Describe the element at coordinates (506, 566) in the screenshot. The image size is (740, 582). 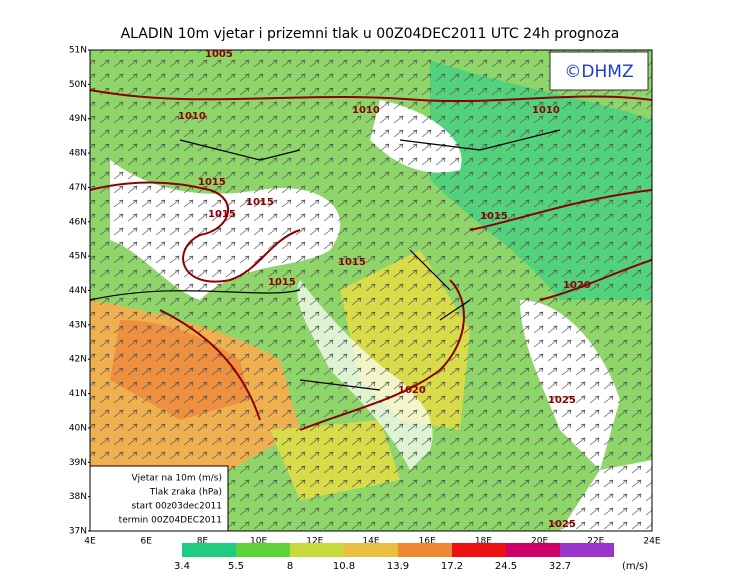
I see `colorbar-label: 24.5` at that location.